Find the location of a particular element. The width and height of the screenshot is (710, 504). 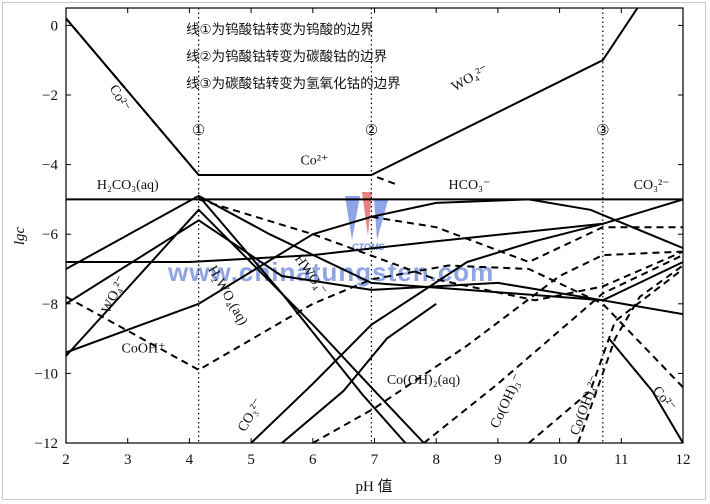

boundary-marker: ② is located at coordinates (371, 131).